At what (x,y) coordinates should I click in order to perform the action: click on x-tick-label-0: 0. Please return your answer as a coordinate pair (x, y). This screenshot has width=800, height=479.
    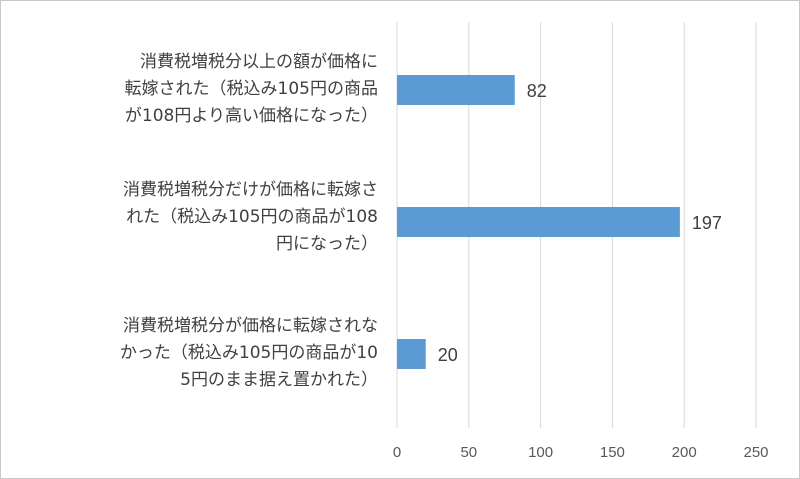
    Looking at the image, I should click on (397, 452).